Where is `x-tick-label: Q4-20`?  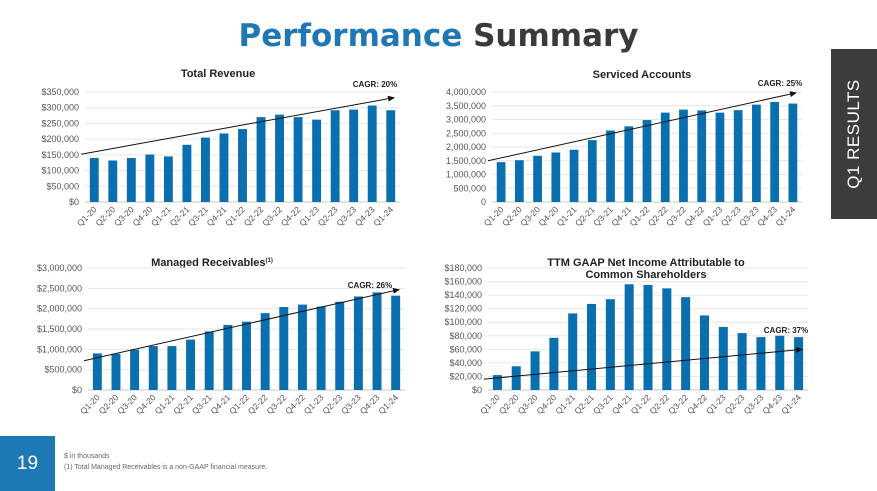
x-tick-label: Q4-20 is located at coordinates (547, 404).